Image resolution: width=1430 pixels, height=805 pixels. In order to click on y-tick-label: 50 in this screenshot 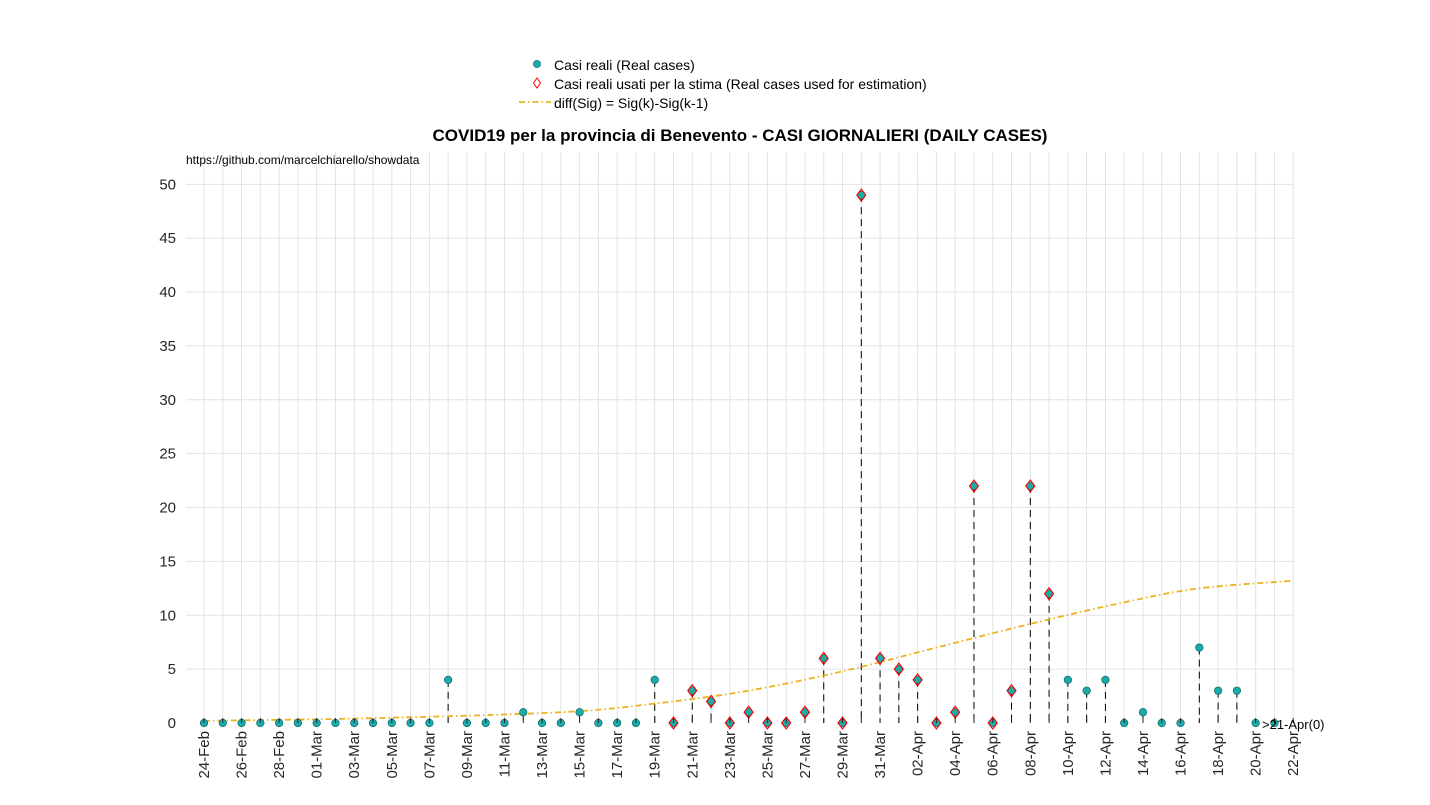, I will do `click(167, 184)`.